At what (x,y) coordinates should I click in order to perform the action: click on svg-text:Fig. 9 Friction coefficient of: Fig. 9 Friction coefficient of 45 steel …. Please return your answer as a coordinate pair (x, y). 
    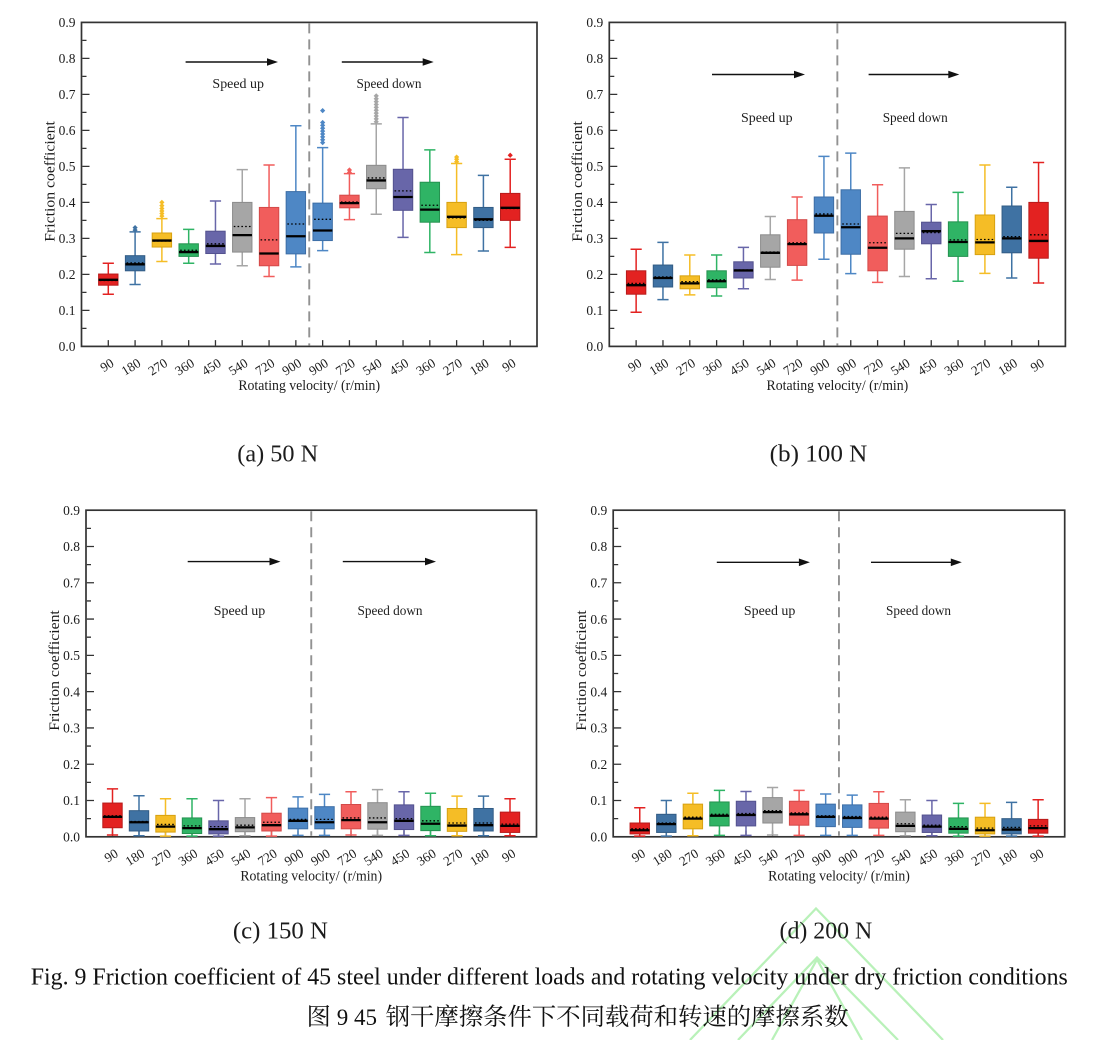
    Looking at the image, I should click on (549, 977).